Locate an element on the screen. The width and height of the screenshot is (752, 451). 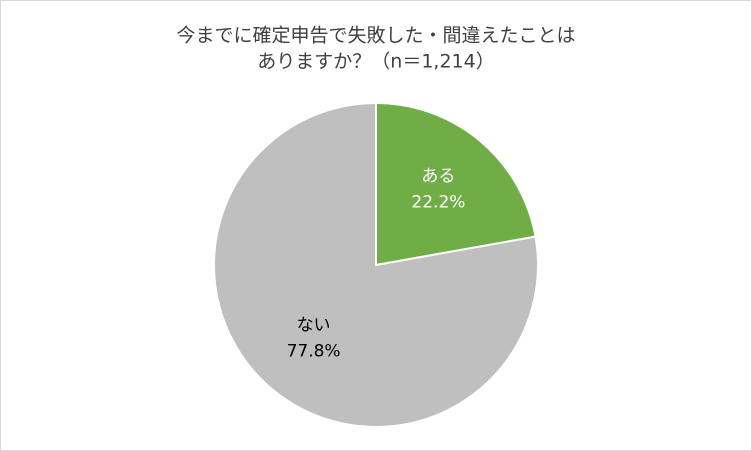
slice-label: ある is located at coordinates (438, 176).